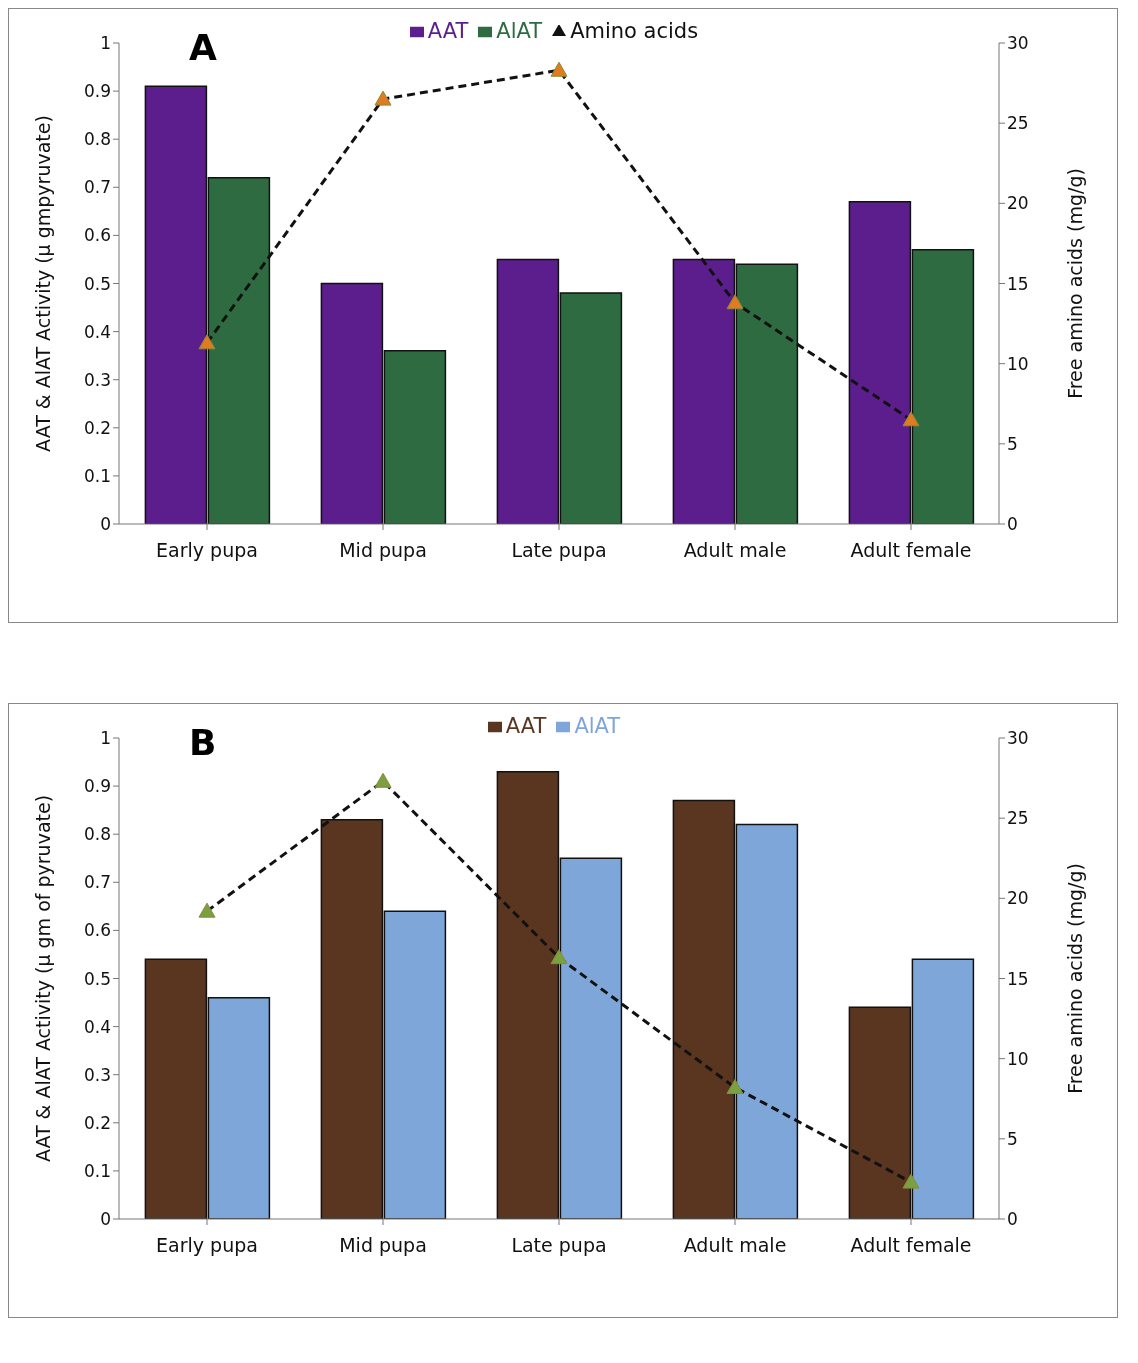  Describe the element at coordinates (203, 742) in the screenshot. I see `annotation: B` at that location.